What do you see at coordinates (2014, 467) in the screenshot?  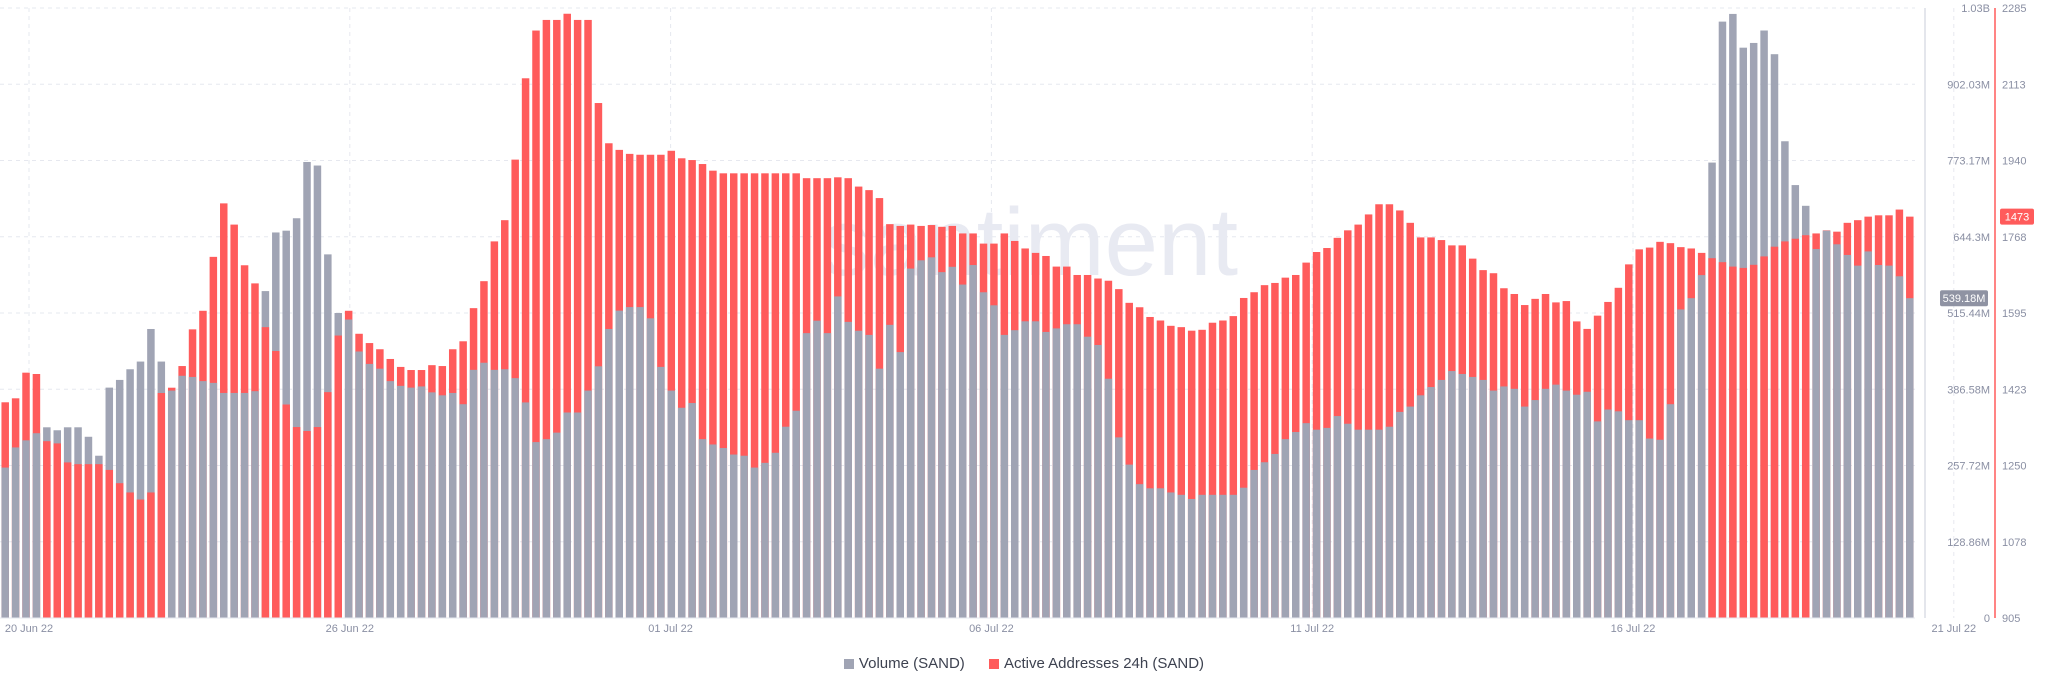 I see `y-right-tick-label: 1250` at bounding box center [2014, 467].